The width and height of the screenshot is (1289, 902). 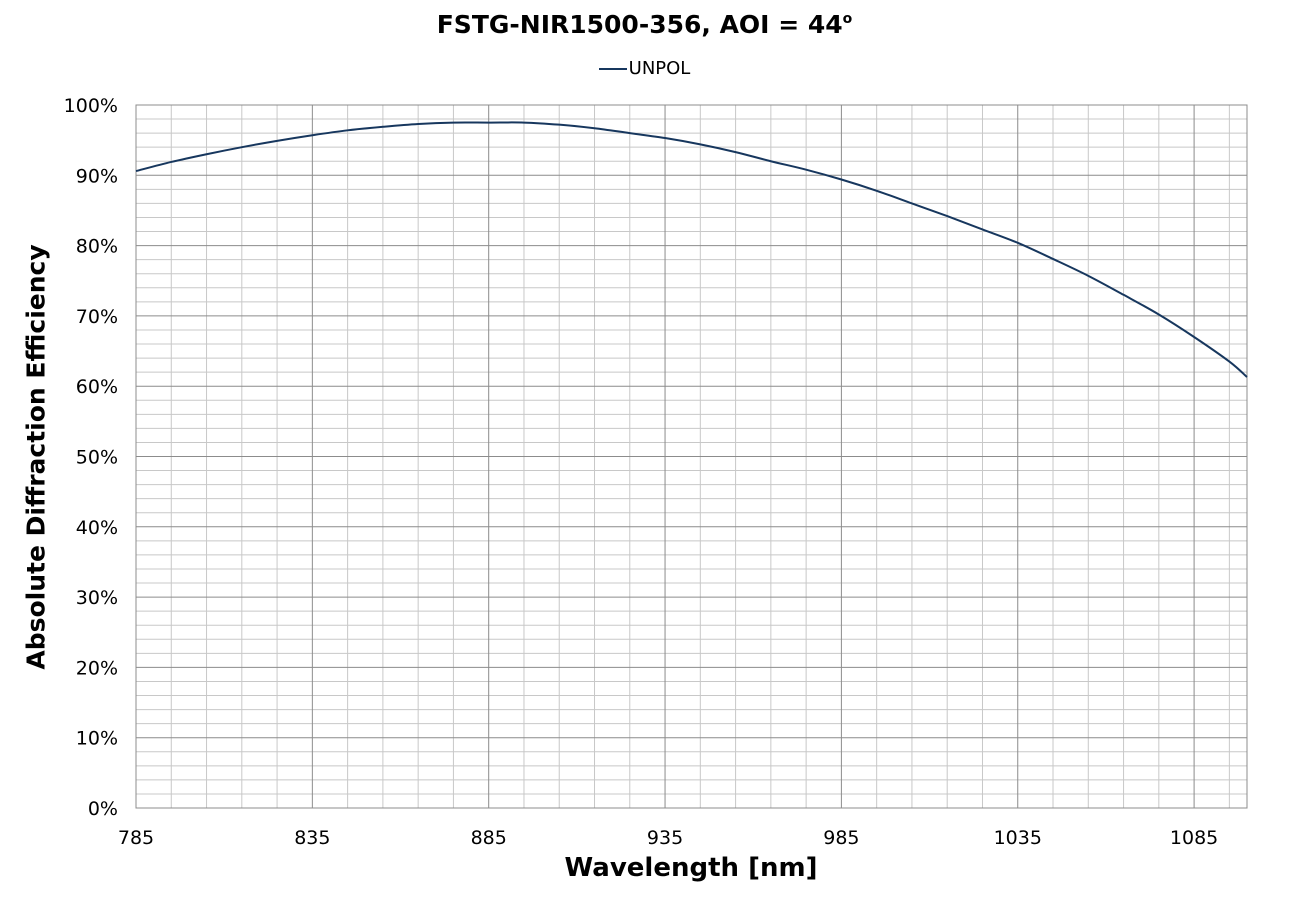 I want to click on legend: UNPOL, so click(x=644, y=68).